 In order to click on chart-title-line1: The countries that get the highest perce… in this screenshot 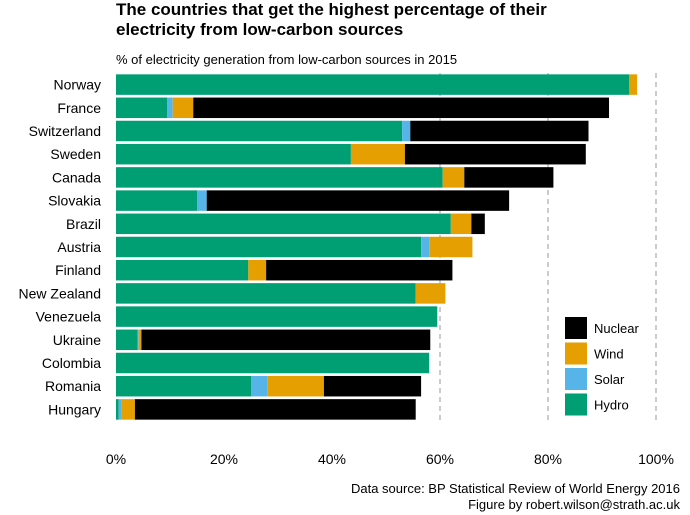, I will do `click(331, 9)`.